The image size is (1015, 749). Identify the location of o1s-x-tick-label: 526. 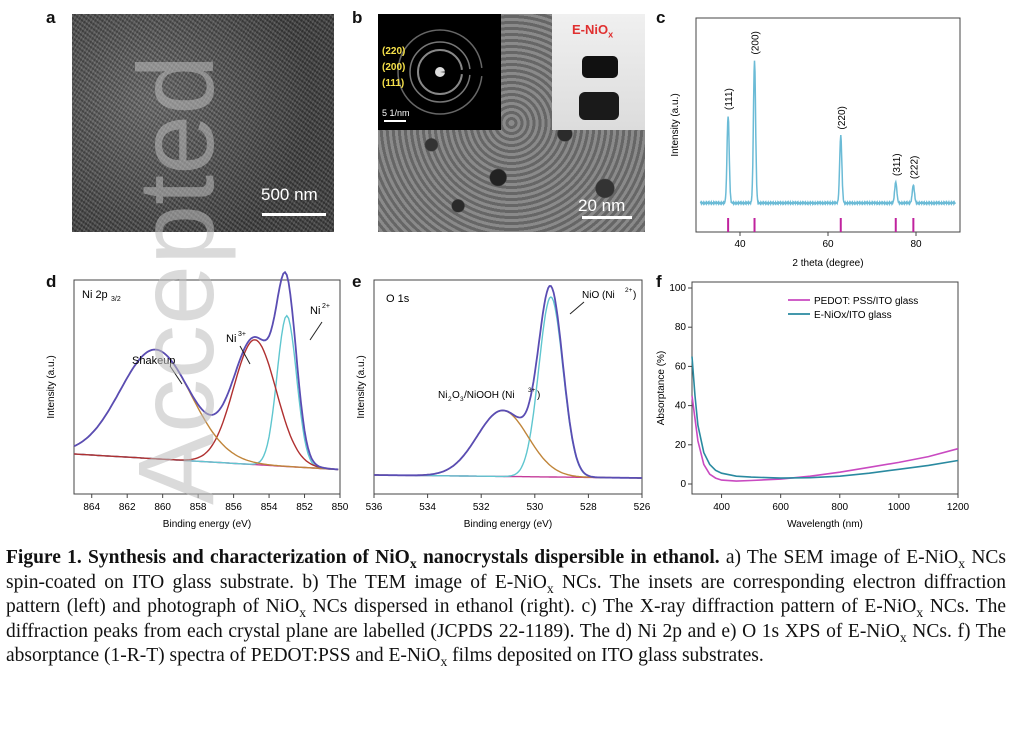
(642, 507).